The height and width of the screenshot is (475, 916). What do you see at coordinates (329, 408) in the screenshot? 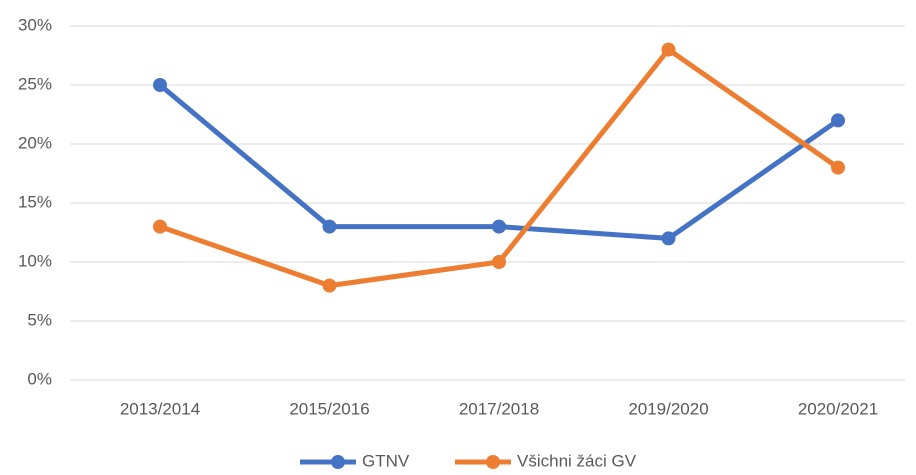
I see `x-tick-label: 2015/2016` at bounding box center [329, 408].